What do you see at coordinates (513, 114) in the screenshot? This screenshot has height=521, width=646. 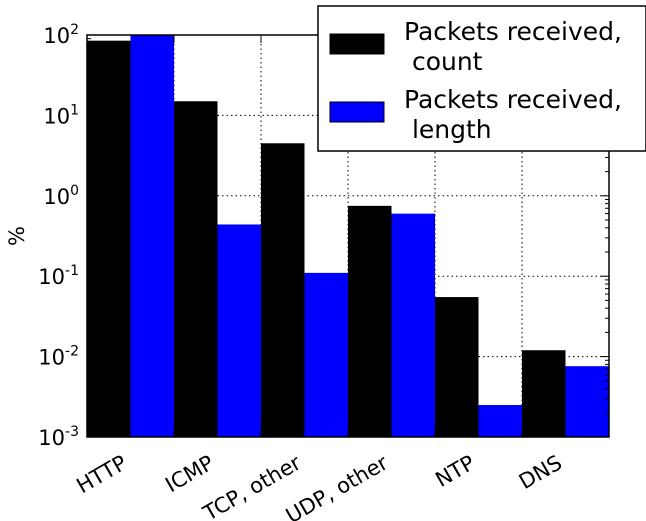 I see `legend-label-1: Packets received, length` at bounding box center [513, 114].